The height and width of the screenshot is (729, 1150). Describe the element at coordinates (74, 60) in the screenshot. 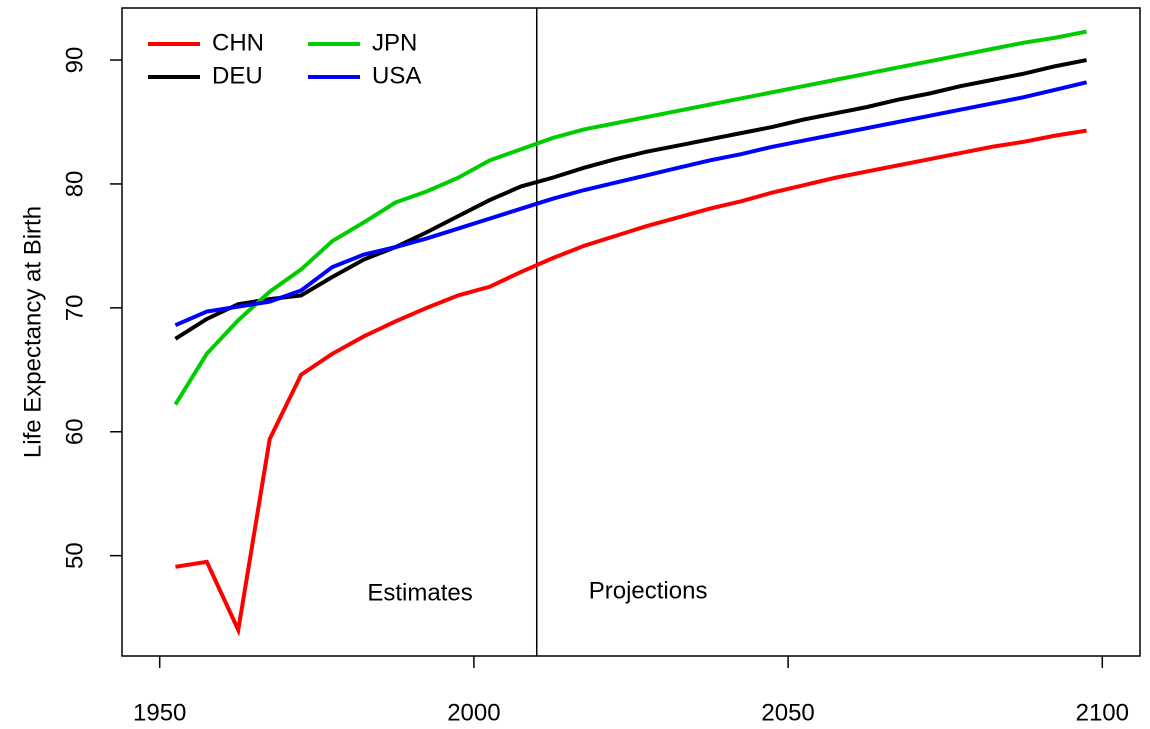

I see `y-tick-label: 90` at that location.